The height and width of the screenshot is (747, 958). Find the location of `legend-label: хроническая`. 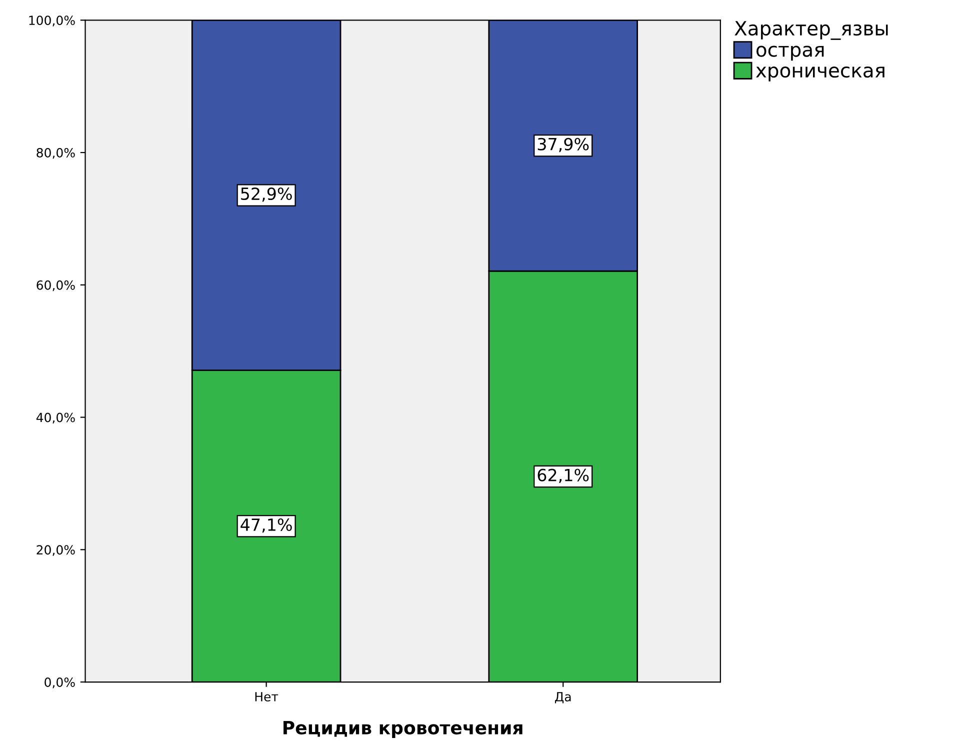

legend-label: хроническая is located at coordinates (820, 74).